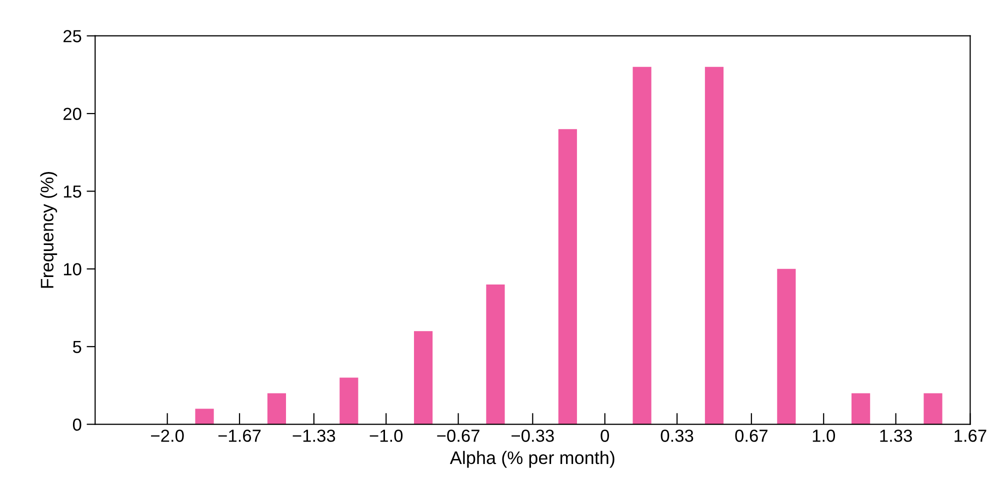  What do you see at coordinates (73, 192) in the screenshot?
I see `y-tick-label: 15` at bounding box center [73, 192].